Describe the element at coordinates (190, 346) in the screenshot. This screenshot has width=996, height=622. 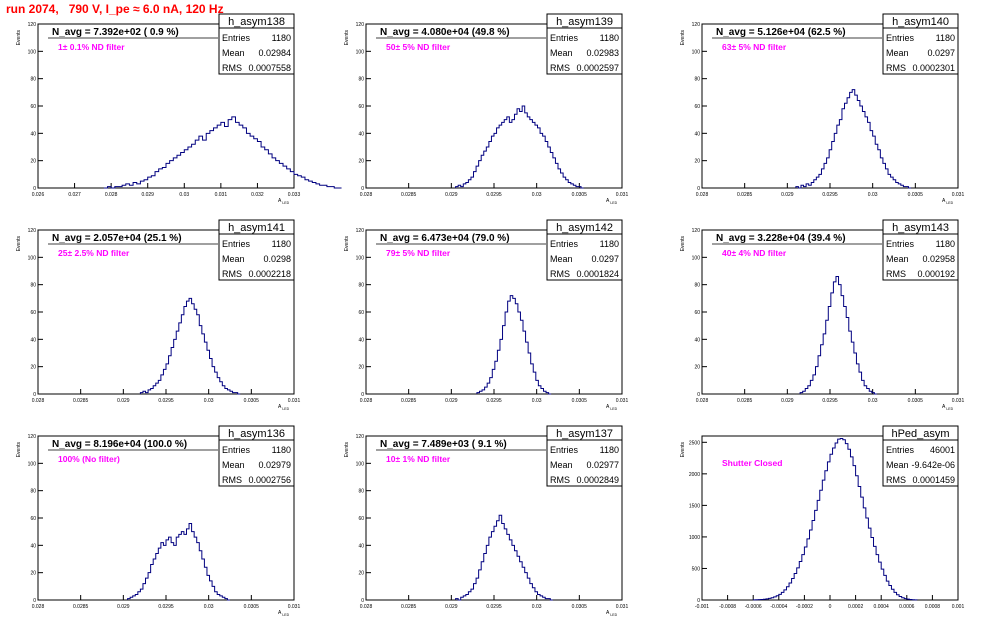
I see `histogram-series-h_asym141` at that location.